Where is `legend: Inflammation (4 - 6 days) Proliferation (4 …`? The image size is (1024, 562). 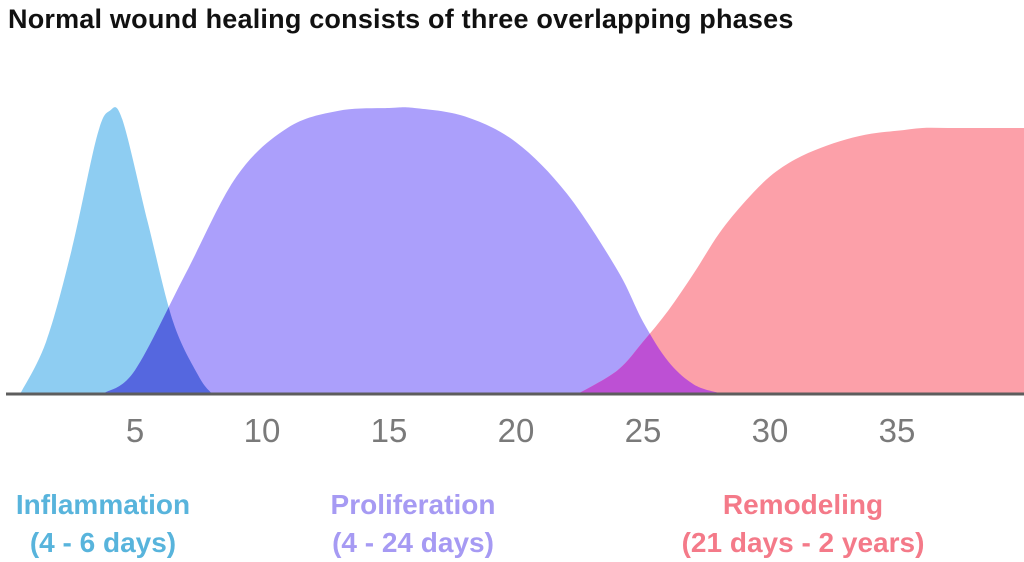 legend: Inflammation (4 - 6 days) Proliferation (4 … is located at coordinates (470, 523).